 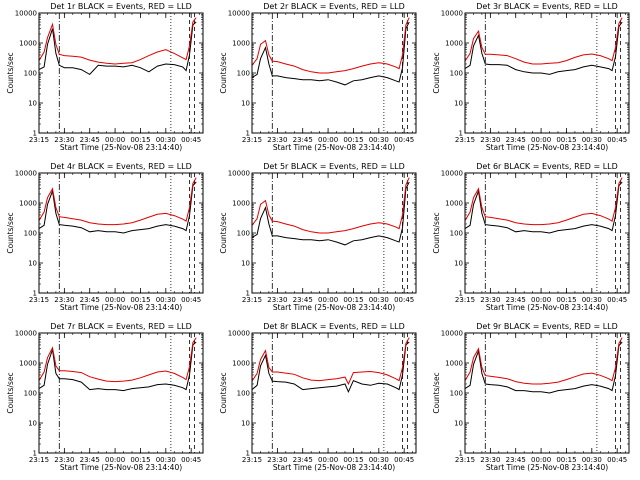 What do you see at coordinates (10, 232) in the screenshot?
I see `chart-3-y-axis-label: Counts/sec` at bounding box center [10, 232].